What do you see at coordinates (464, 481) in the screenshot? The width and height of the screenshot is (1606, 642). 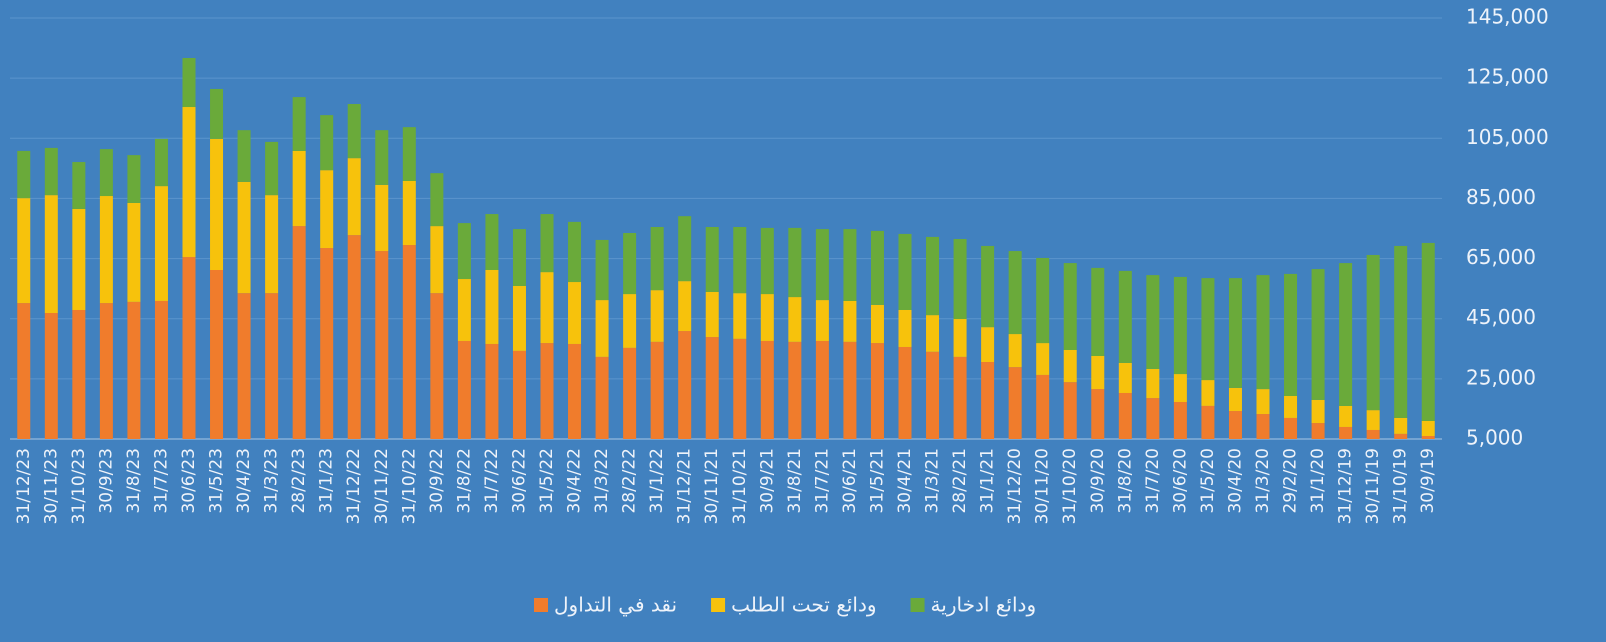 I see `x-tick-label: 31/8/22` at bounding box center [464, 481].